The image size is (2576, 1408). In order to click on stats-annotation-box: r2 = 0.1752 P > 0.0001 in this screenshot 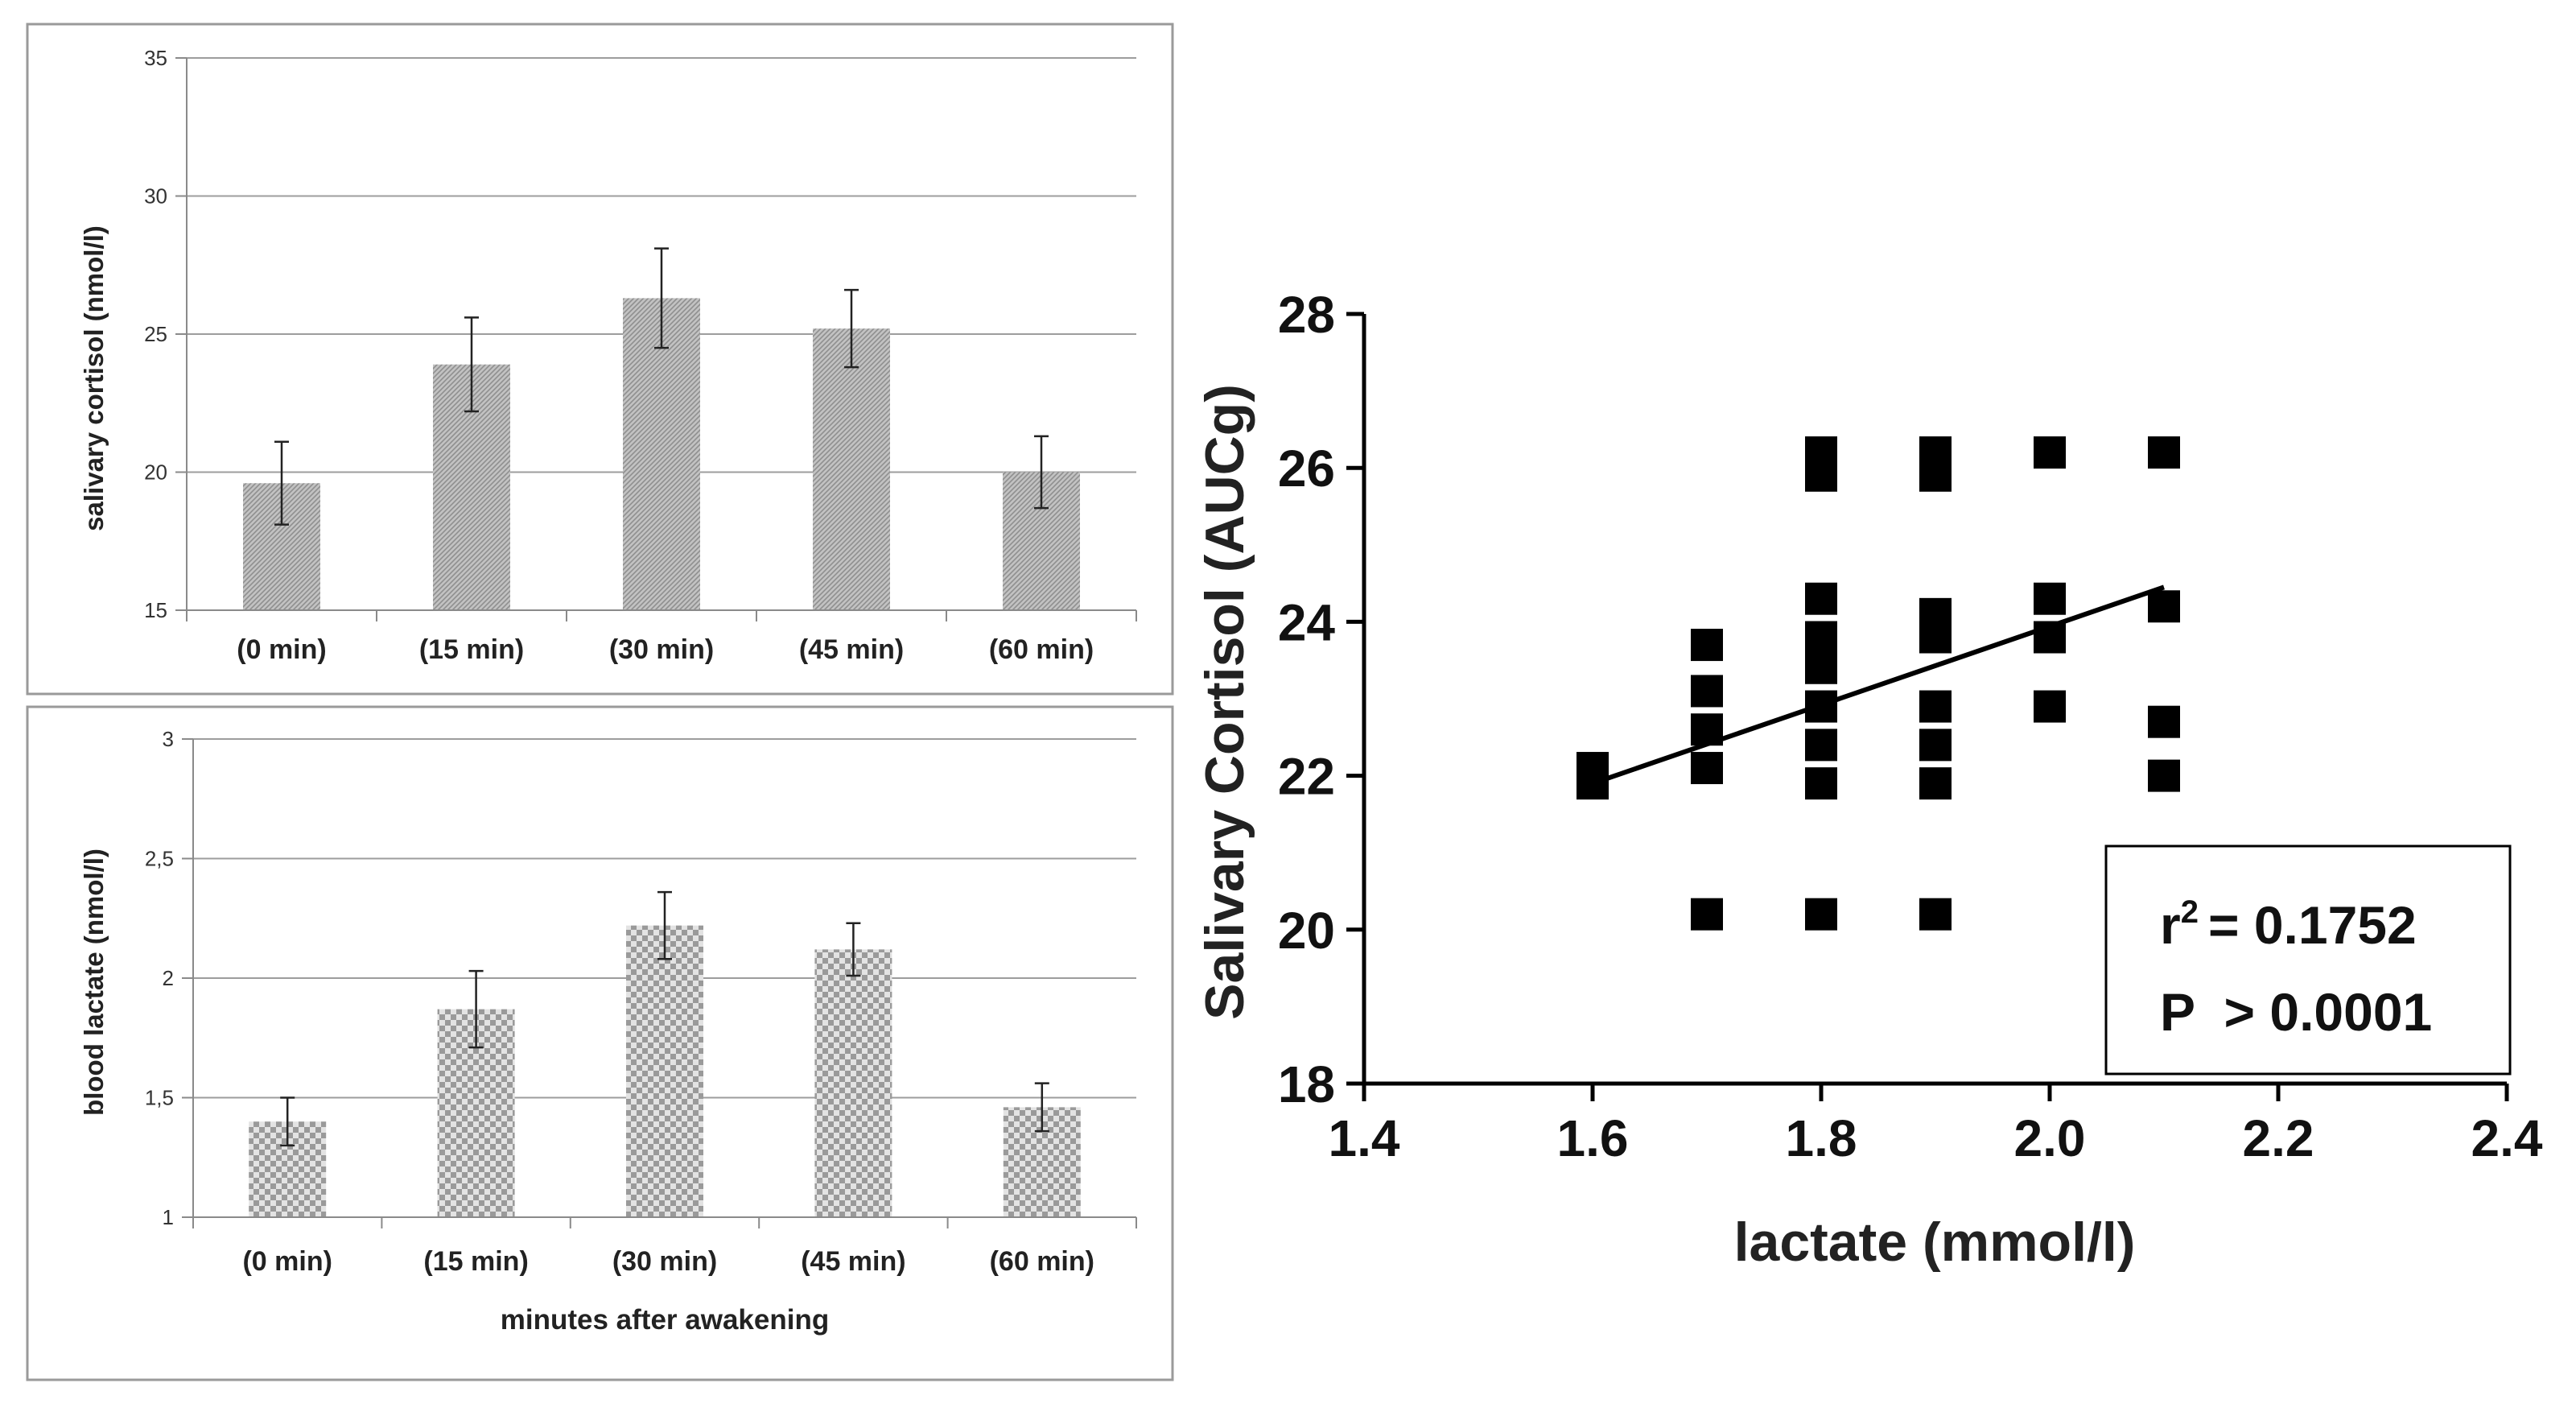, I will do `click(2308, 960)`.